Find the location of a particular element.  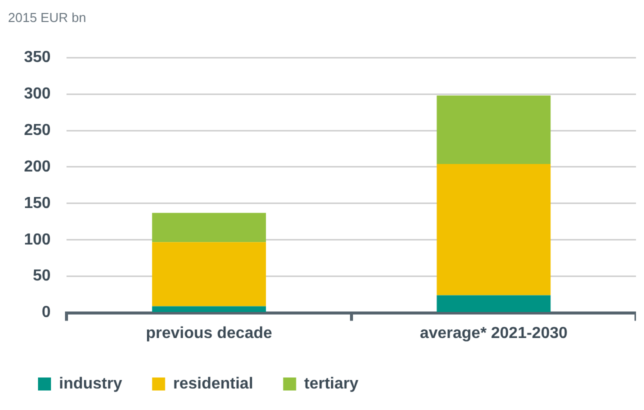

y-tick-label: 300 is located at coordinates (37, 93).